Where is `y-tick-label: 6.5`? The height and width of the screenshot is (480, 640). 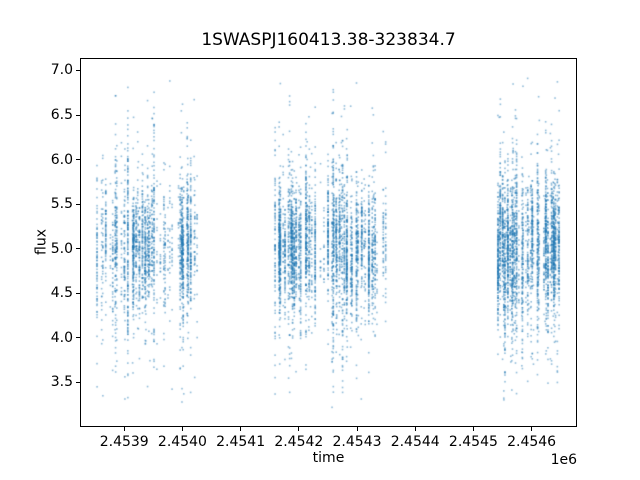 y-tick-label: 6.5 is located at coordinates (61, 115).